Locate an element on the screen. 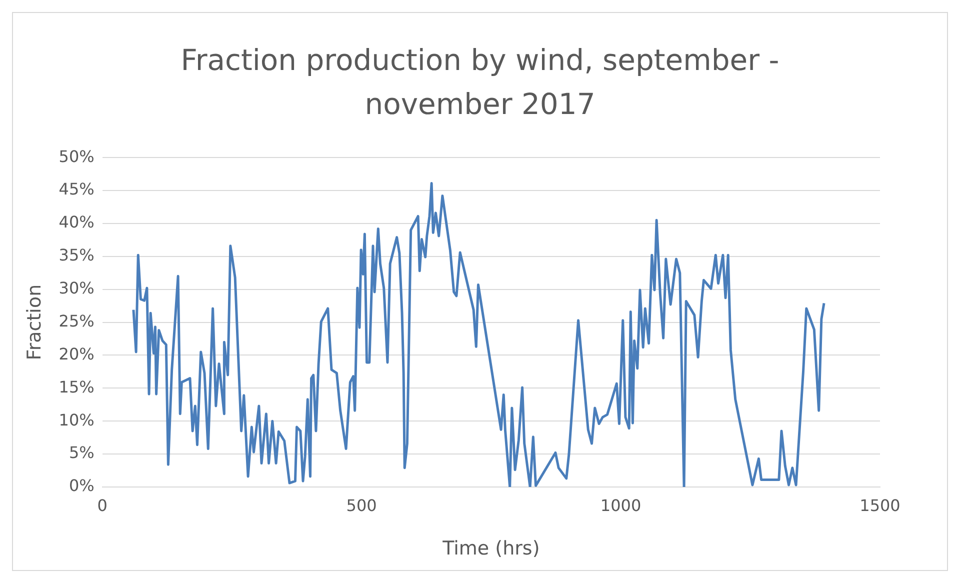 Image resolution: width=958 pixels, height=581 pixels. y-tick-label: 40% is located at coordinates (76, 222).